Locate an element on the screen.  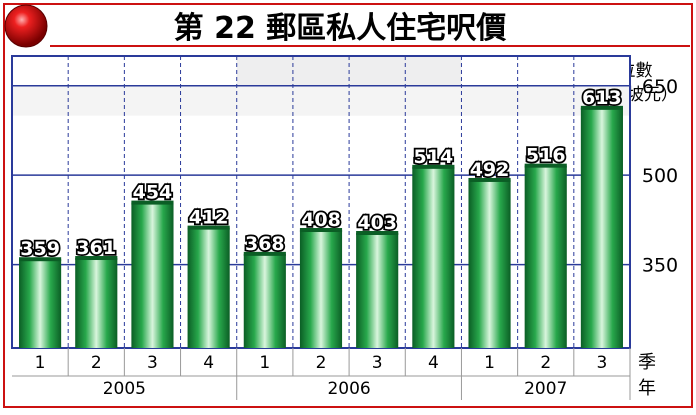
y-tick-label: 650 is located at coordinates (660, 87).